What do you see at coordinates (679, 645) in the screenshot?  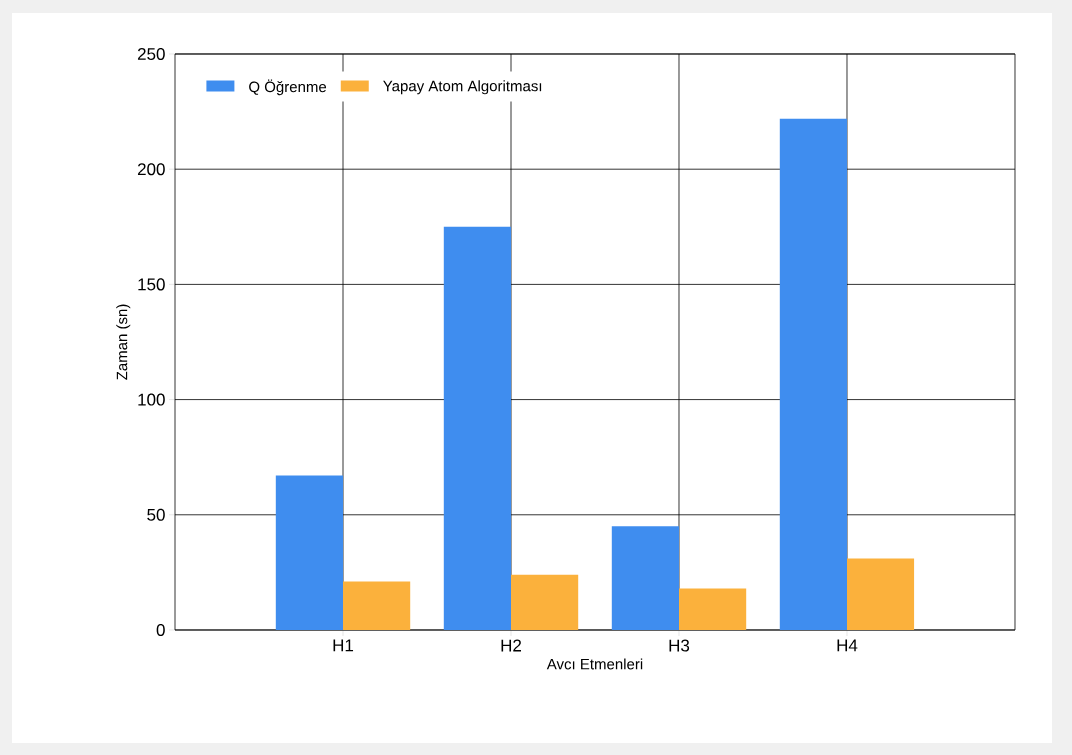 I see `x-tick-label: H3` at bounding box center [679, 645].